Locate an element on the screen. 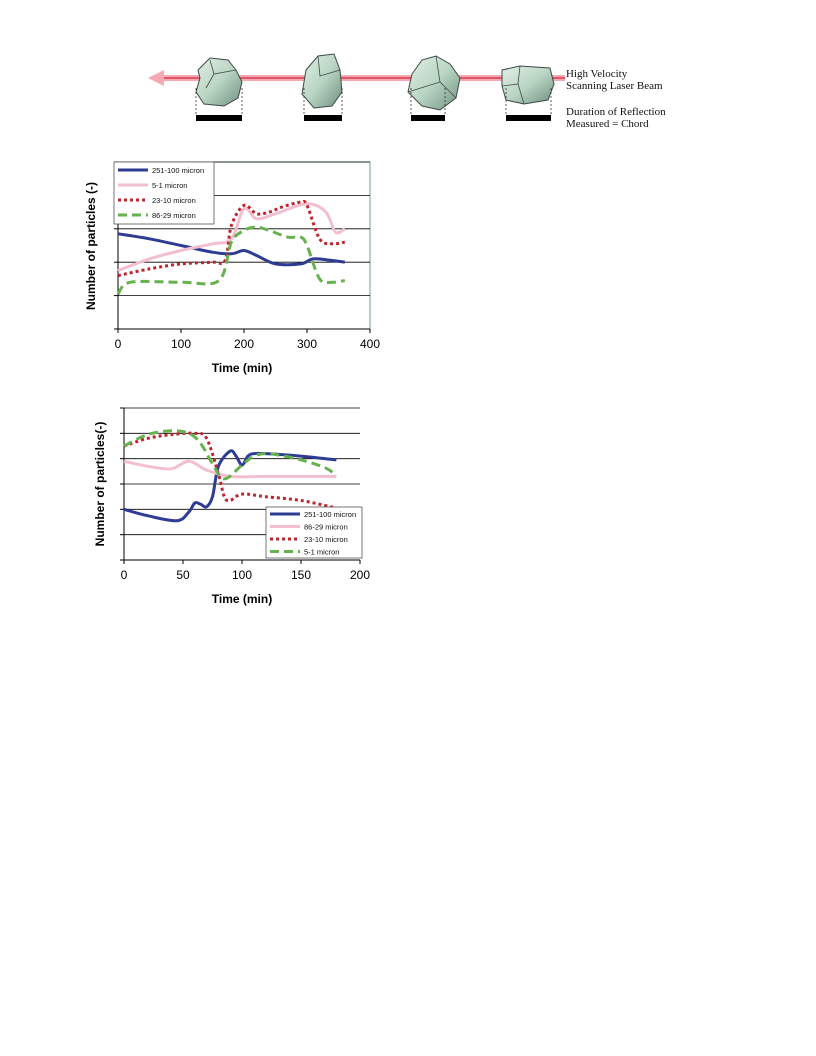 The height and width of the screenshot is (1056, 816). chart-2-ylabel: Number of particles(-) is located at coordinates (100, 484).